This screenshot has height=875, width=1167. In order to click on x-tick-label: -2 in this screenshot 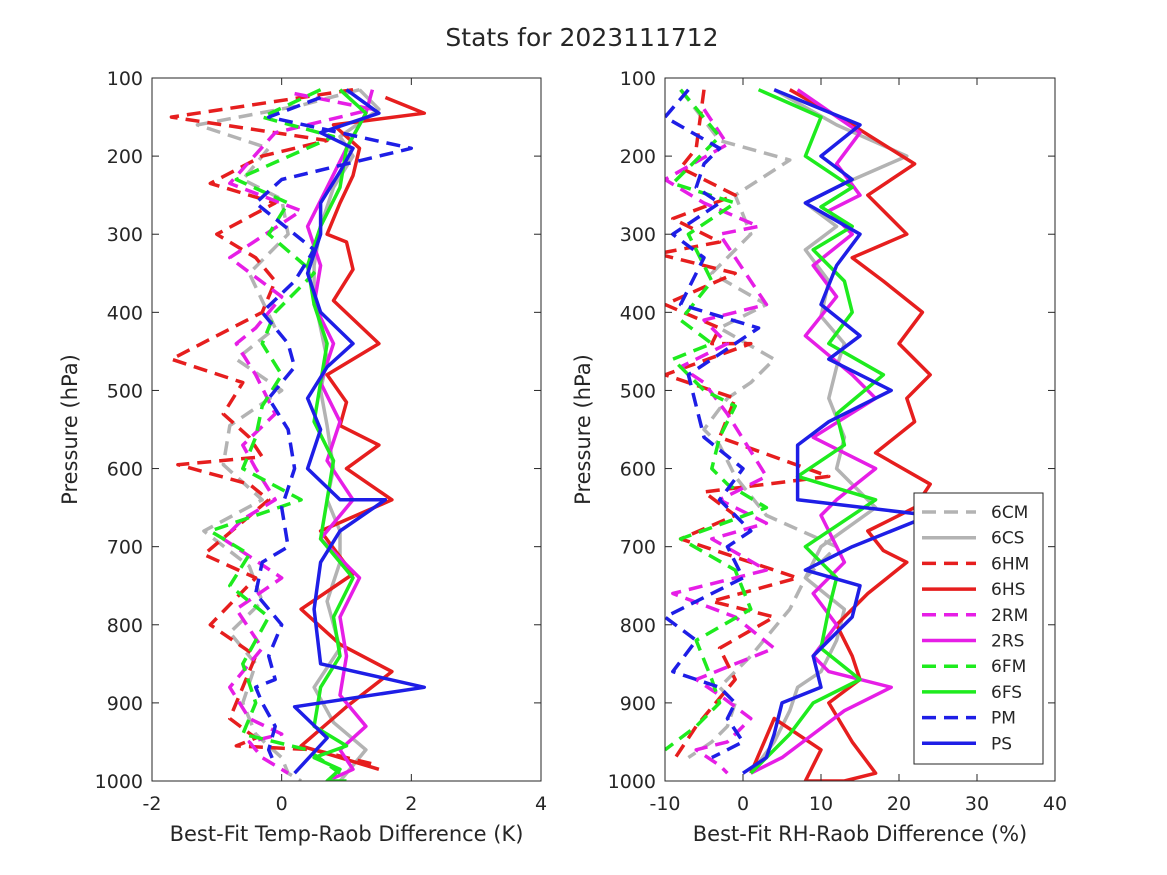, I will do `click(152, 804)`.